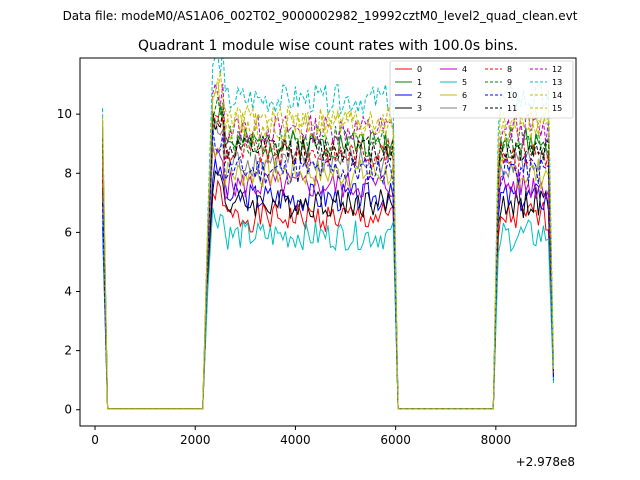  What do you see at coordinates (557, 95) in the screenshot?
I see `legend-label-14: 14` at bounding box center [557, 95].